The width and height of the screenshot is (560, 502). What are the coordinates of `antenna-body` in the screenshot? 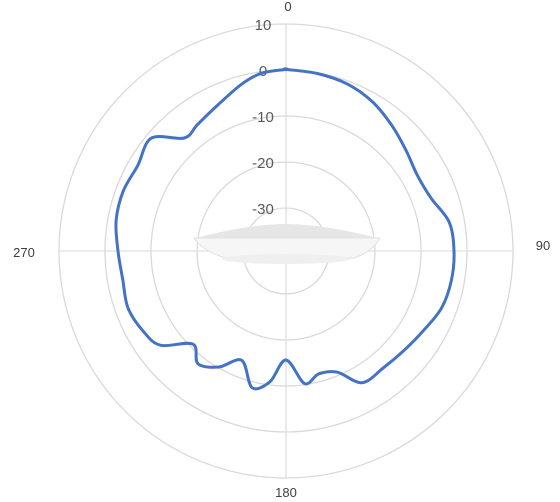 It's located at (287, 248).